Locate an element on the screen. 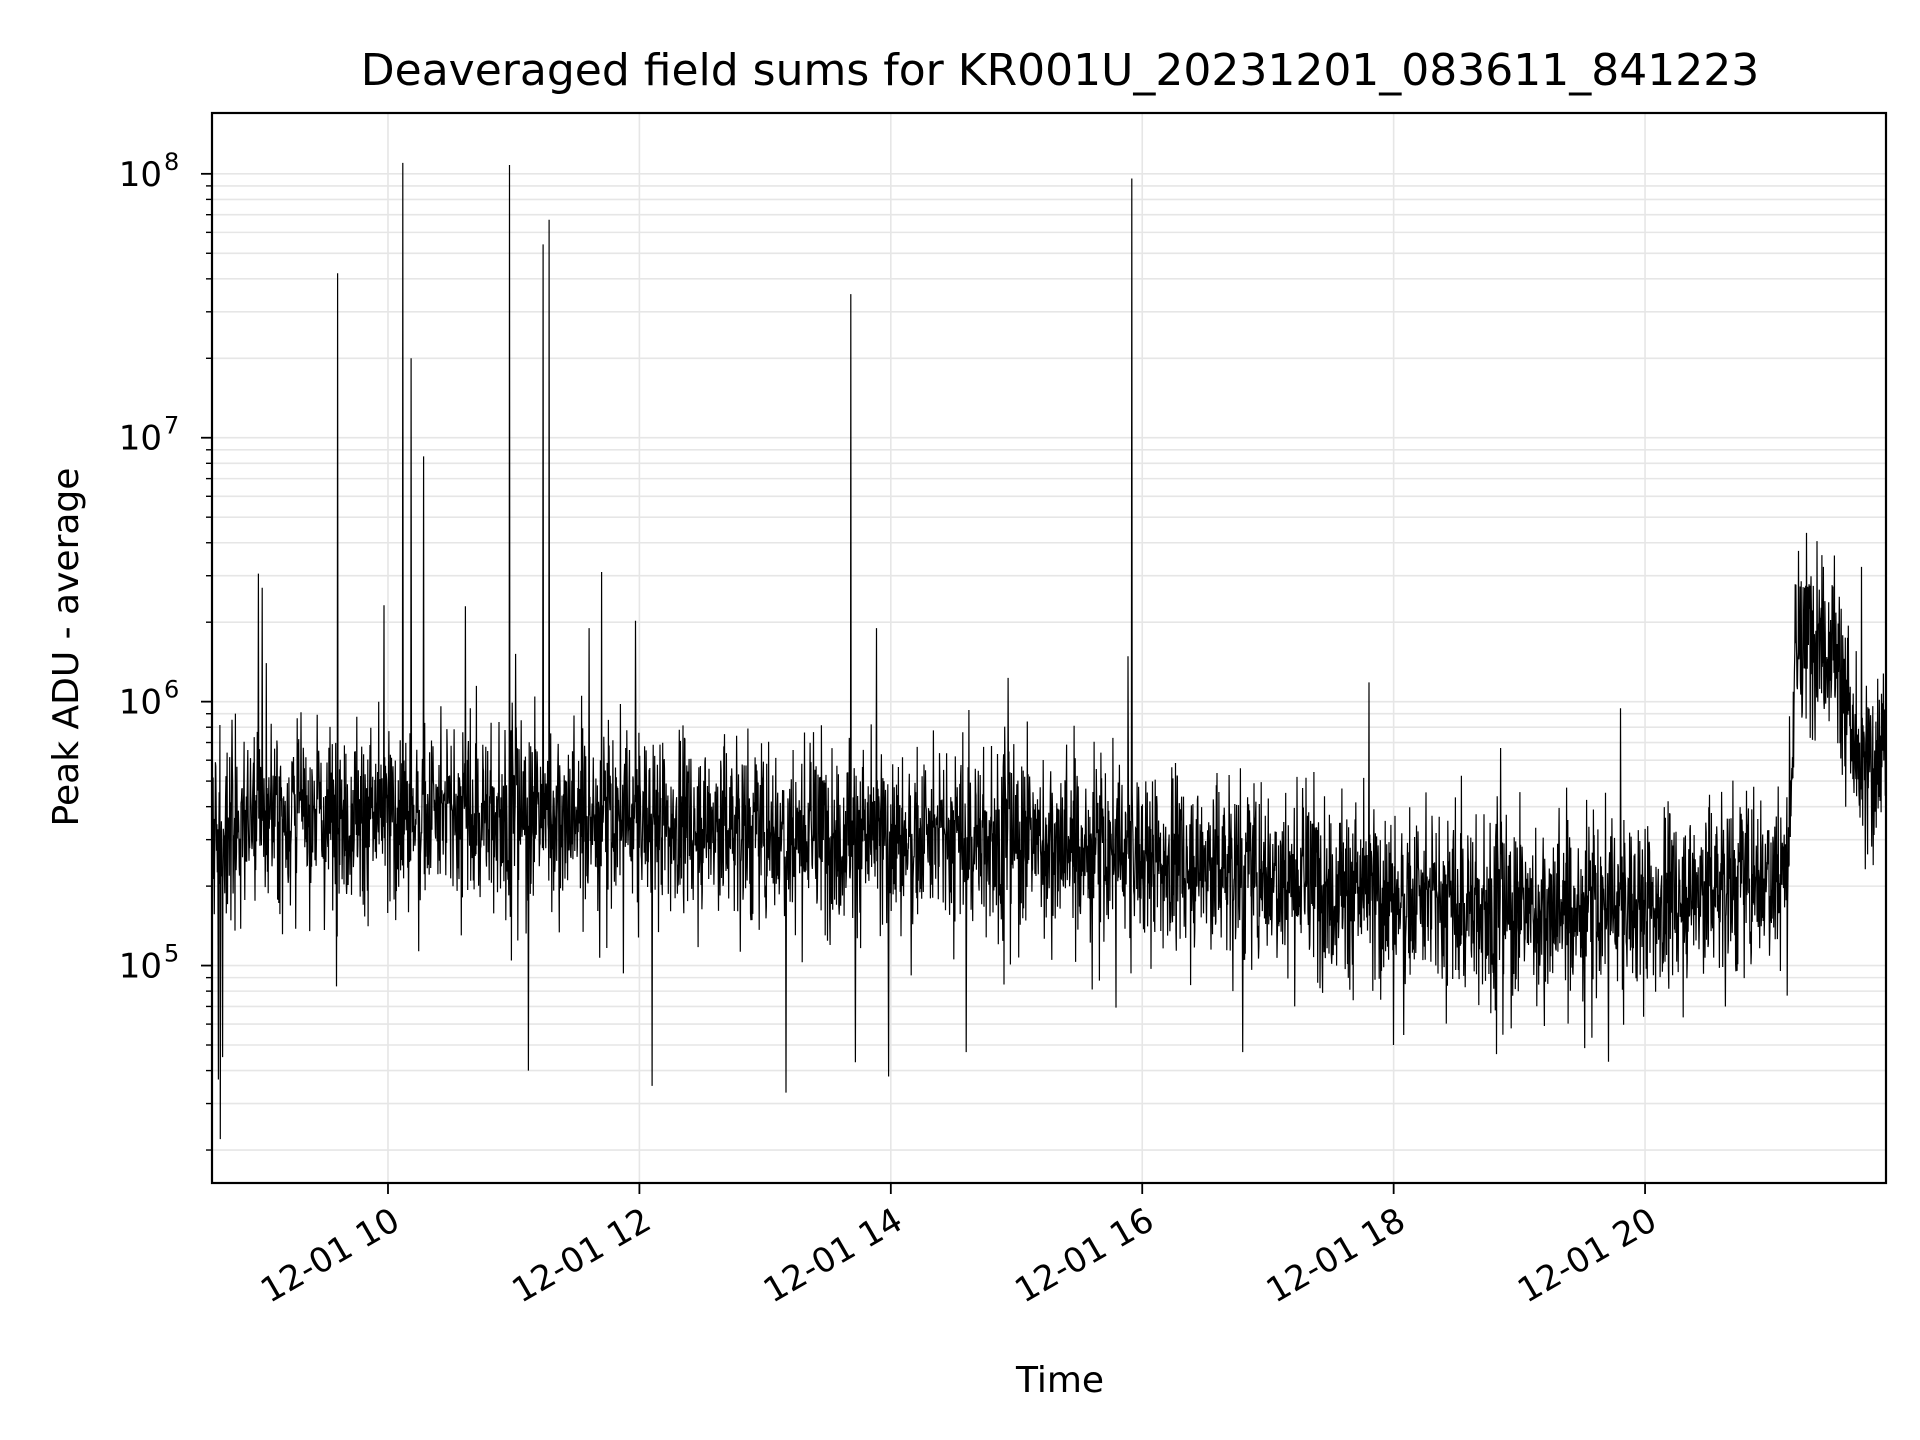  y-tick-exponent: 6 is located at coordinates (171, 690).